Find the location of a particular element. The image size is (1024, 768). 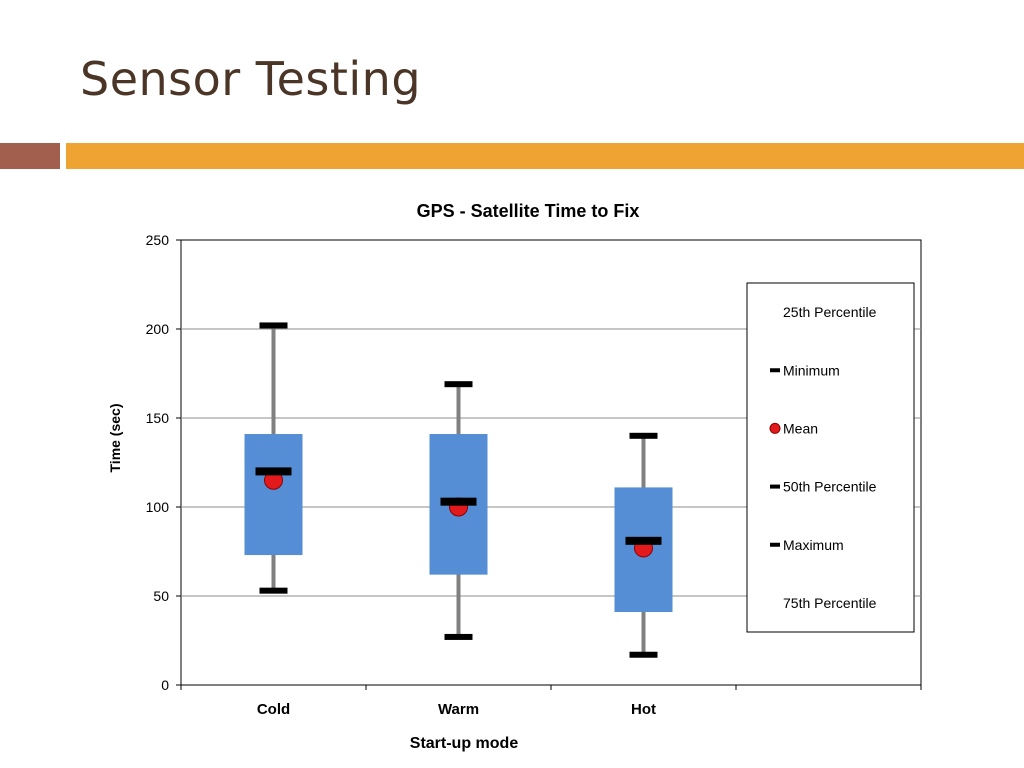

accent-bar-right is located at coordinates (545, 156).